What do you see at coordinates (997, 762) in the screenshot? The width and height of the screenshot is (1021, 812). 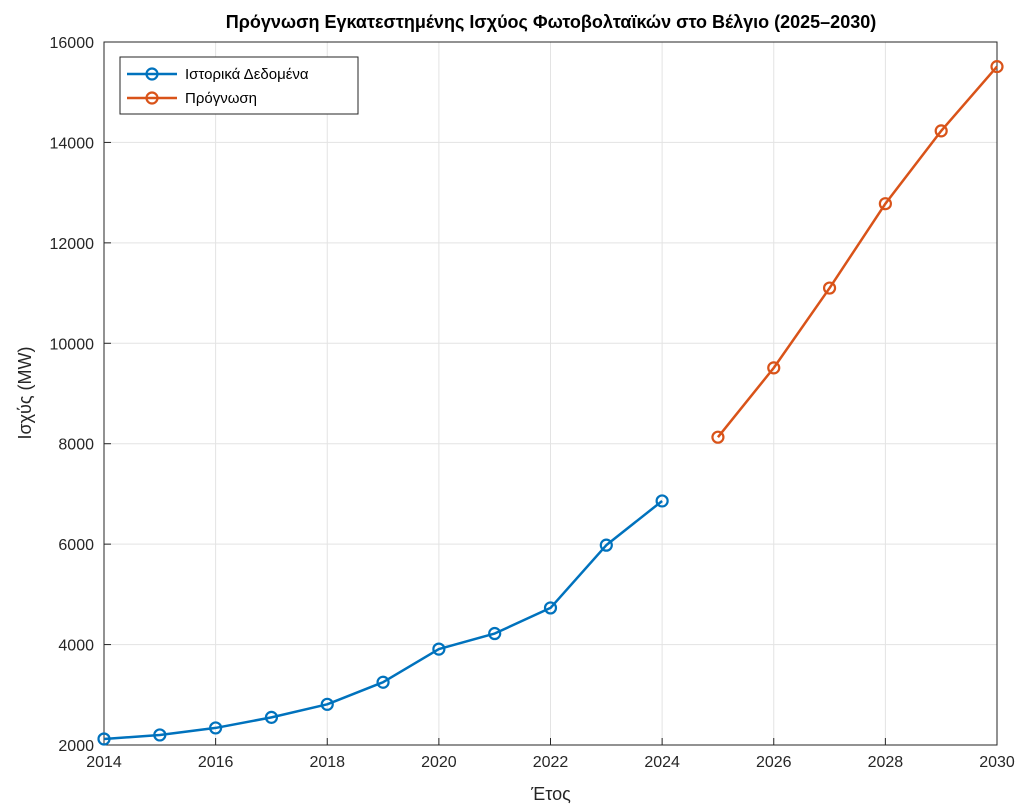 I see `x-tick-label: 2030` at bounding box center [997, 762].